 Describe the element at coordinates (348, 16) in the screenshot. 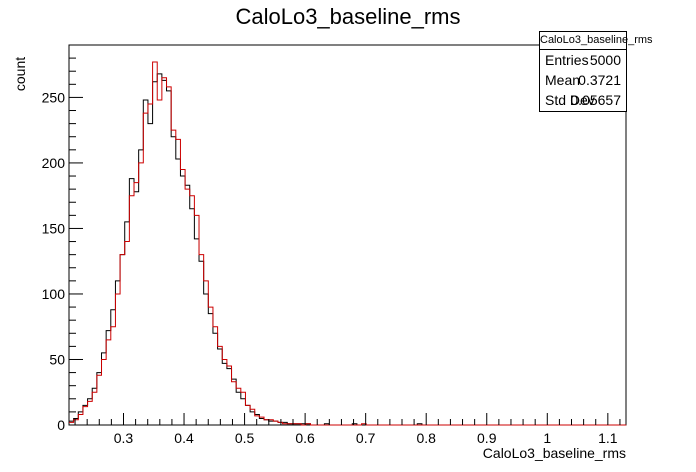

I see `chart-title: CaloLo3_baseline_rms` at that location.